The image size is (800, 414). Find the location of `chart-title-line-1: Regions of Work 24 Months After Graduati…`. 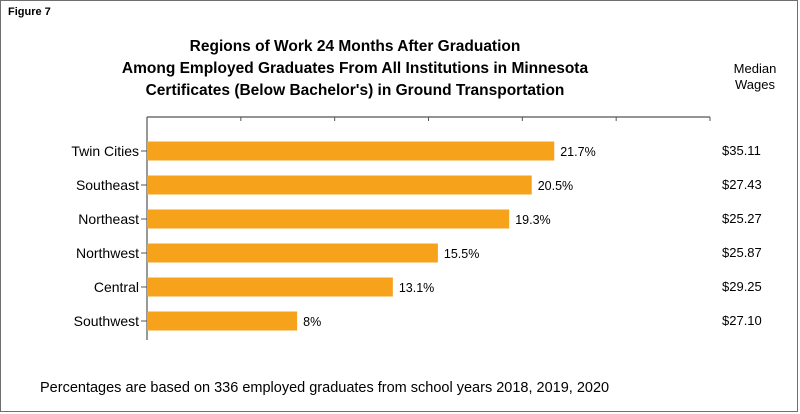

chart-title-line-1: Regions of Work 24 Months After Graduati… is located at coordinates (355, 46).